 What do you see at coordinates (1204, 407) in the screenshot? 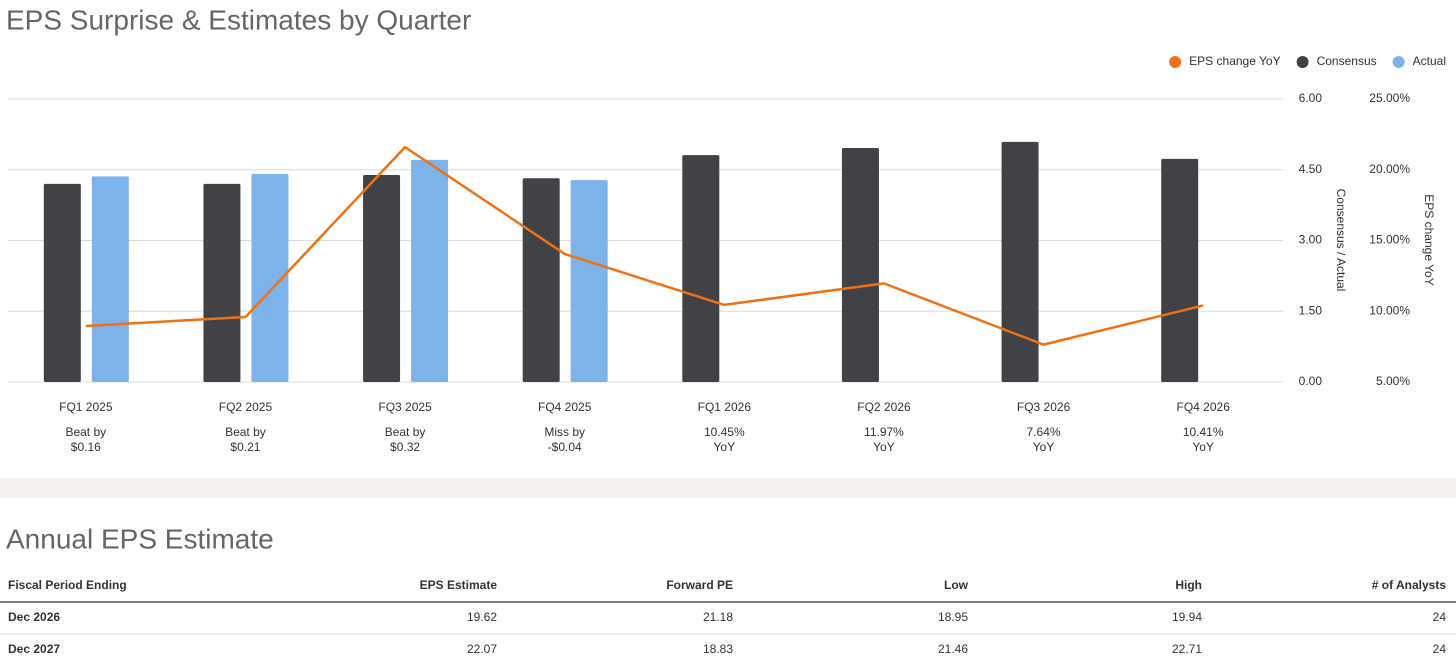
I see `x-tick-label: FQ4 2026` at bounding box center [1204, 407].